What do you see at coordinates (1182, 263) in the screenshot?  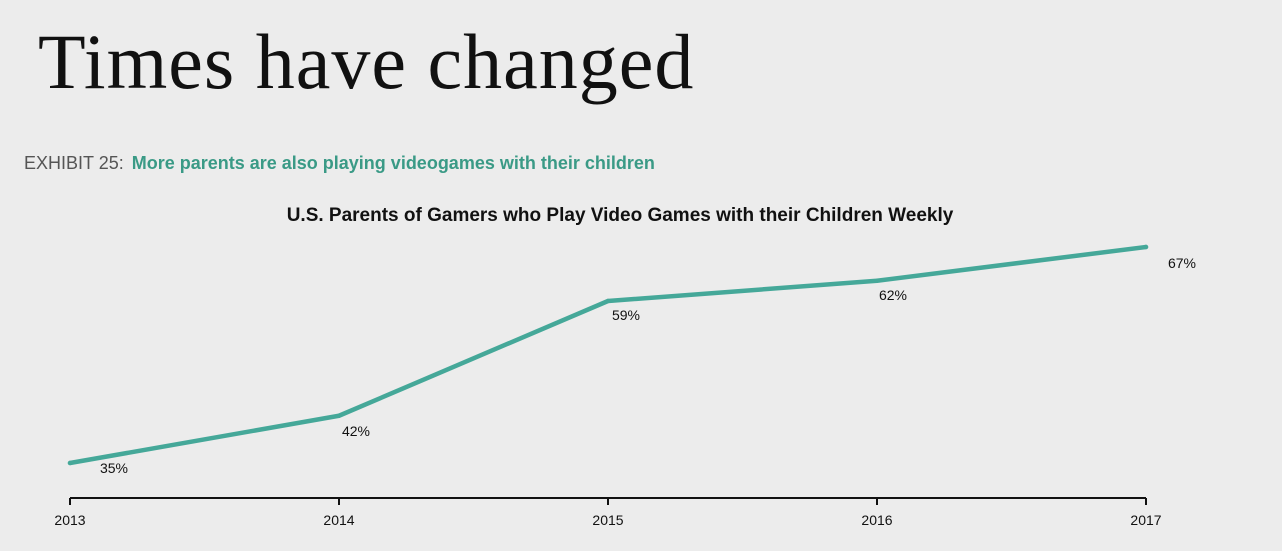 I see `data-label-2017: 67%` at bounding box center [1182, 263].